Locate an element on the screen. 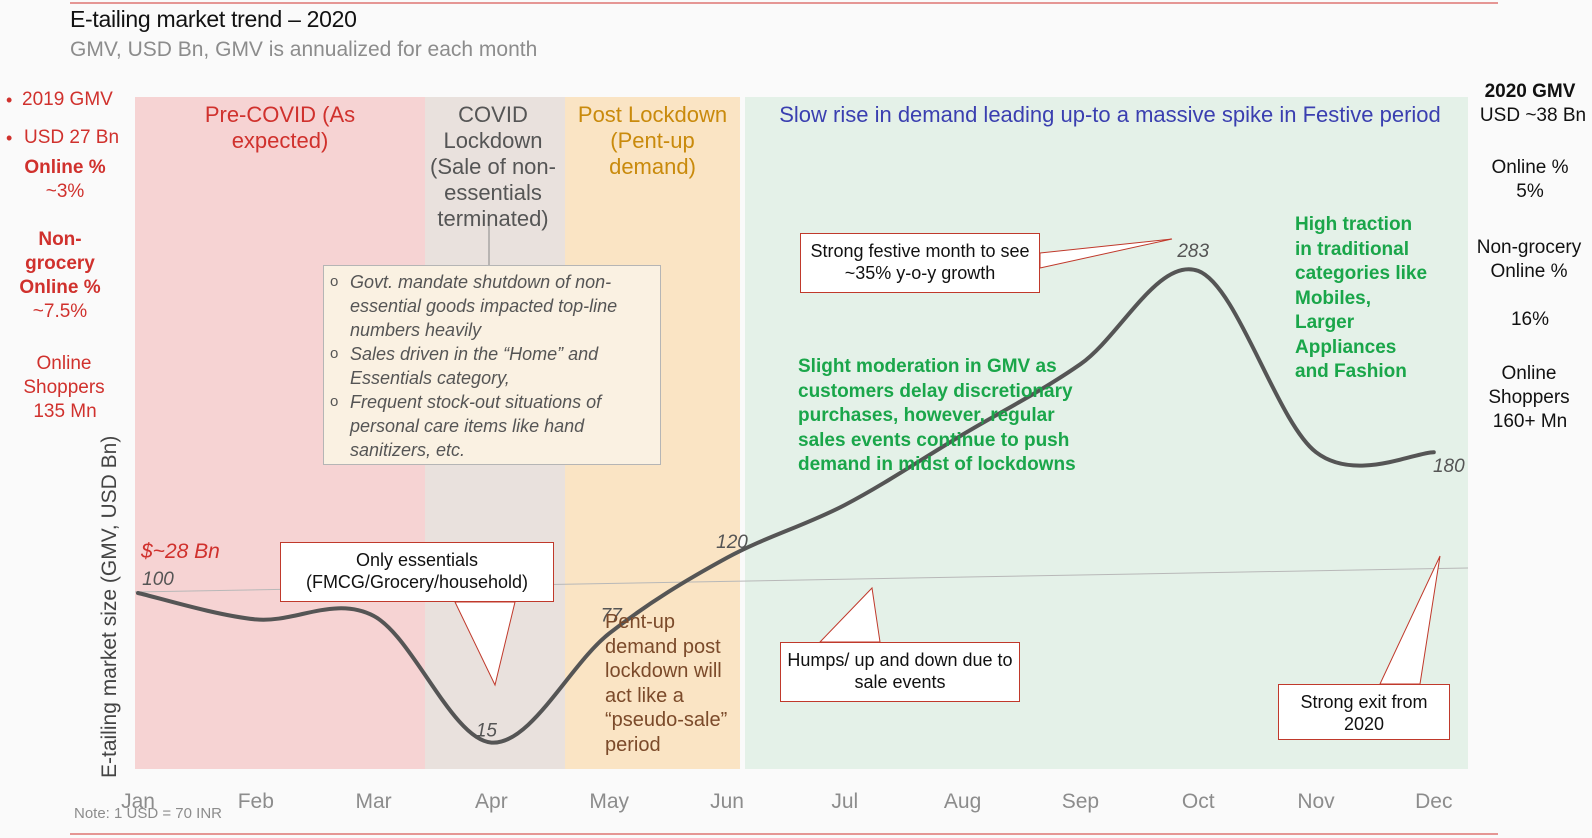 The image size is (1592, 838). data-point-label: 180 is located at coordinates (1449, 466).